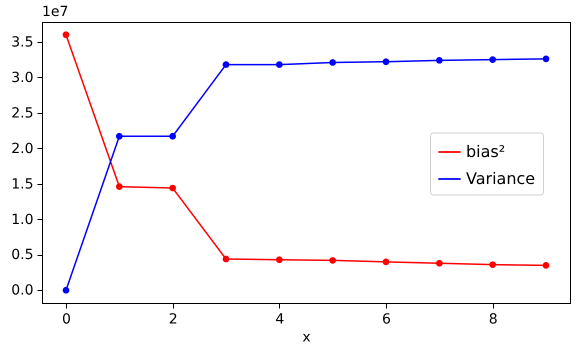  Describe the element at coordinates (22, 290) in the screenshot. I see `y-tick-label: 0.0` at that location.